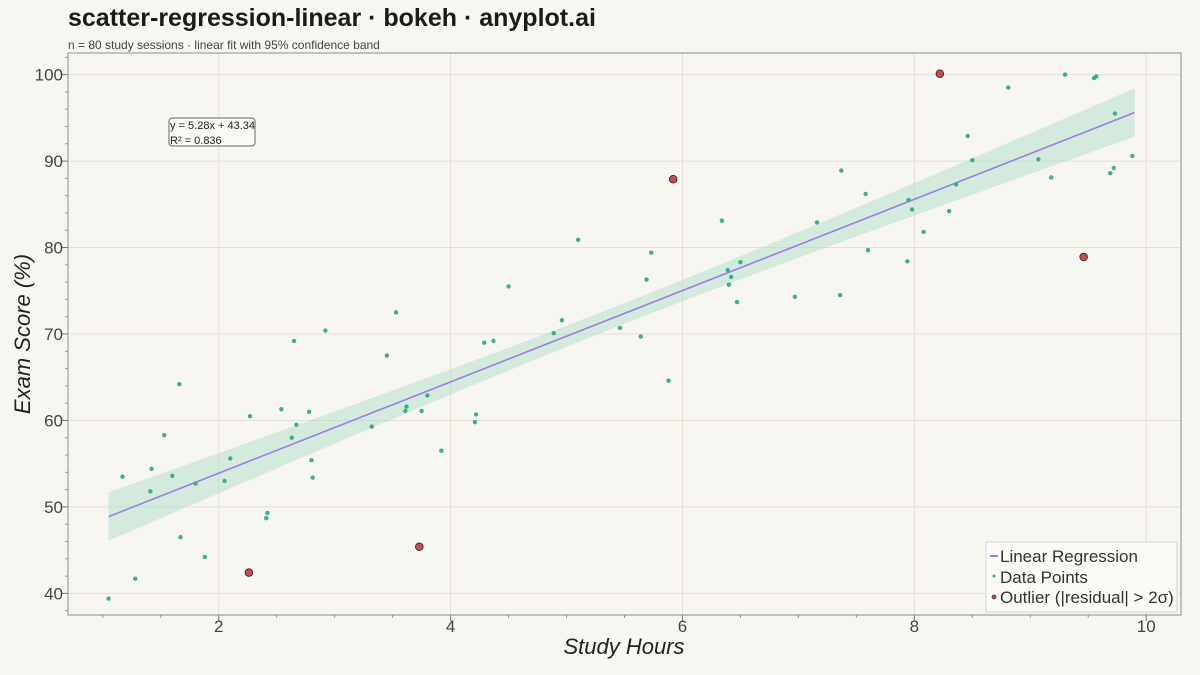 The height and width of the screenshot is (675, 1200). What do you see at coordinates (53, 161) in the screenshot?
I see `y-tick-label: 90` at bounding box center [53, 161].